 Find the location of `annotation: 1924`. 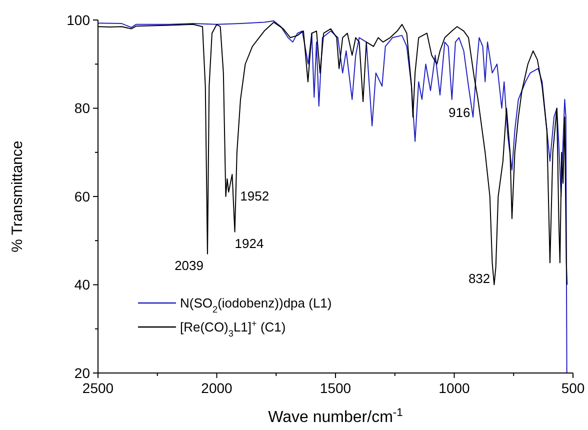

annotation: 1924 is located at coordinates (249, 243).